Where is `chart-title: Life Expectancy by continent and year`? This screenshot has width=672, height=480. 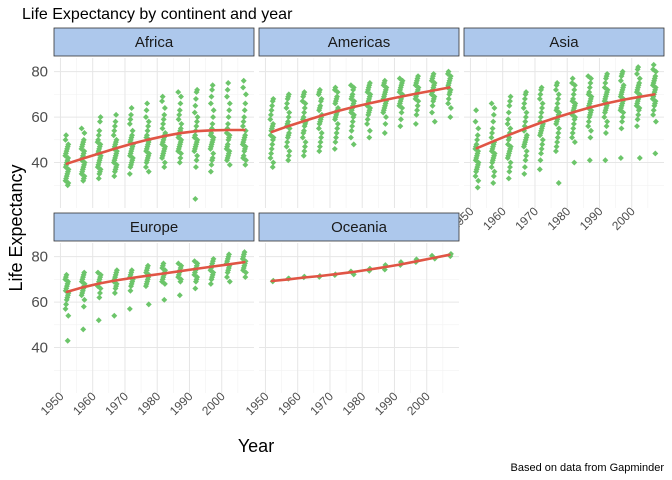 chart-title: Life Expectancy by continent and year is located at coordinates (157, 14).